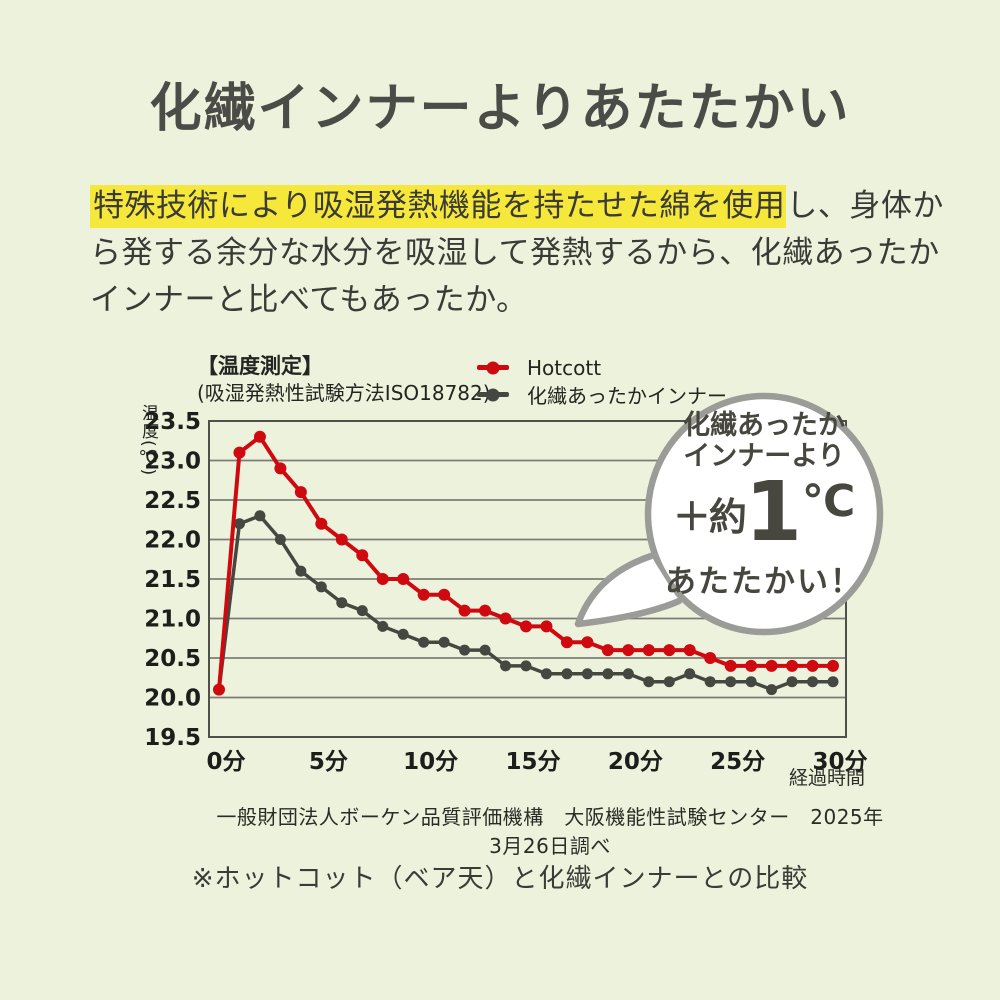 The image size is (1000, 1000). I want to click on x-tick-label: 0分, so click(225, 762).